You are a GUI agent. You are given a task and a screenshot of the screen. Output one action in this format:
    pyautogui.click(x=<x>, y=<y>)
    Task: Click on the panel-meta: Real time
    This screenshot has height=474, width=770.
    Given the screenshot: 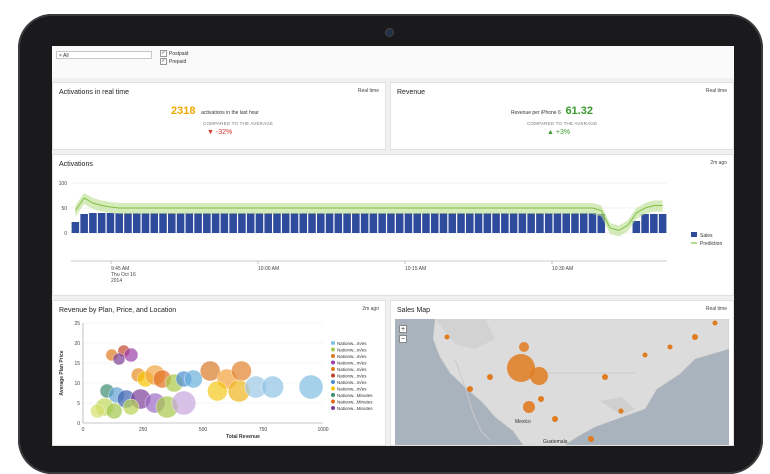 What is the action you would take?
    pyautogui.click(x=368, y=91)
    